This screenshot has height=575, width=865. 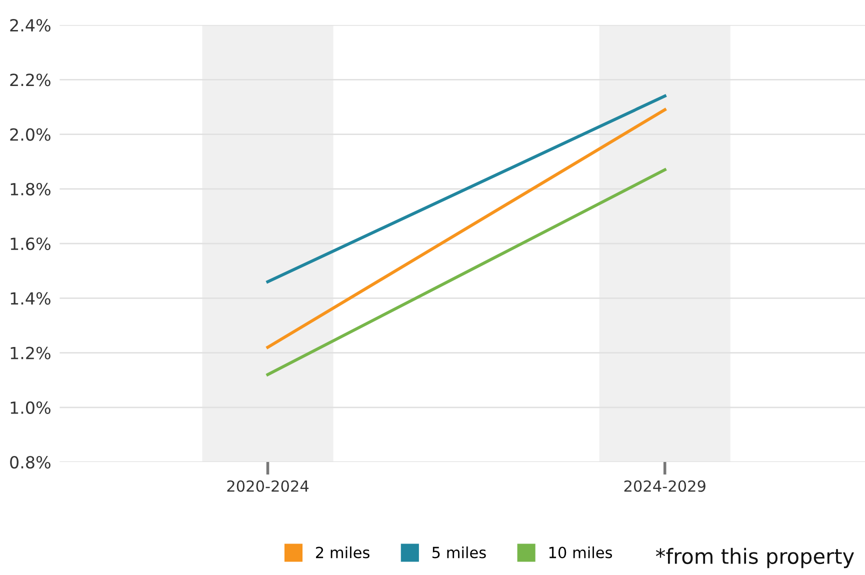 I want to click on y-tick-label: 2.4%, so click(x=30, y=25).